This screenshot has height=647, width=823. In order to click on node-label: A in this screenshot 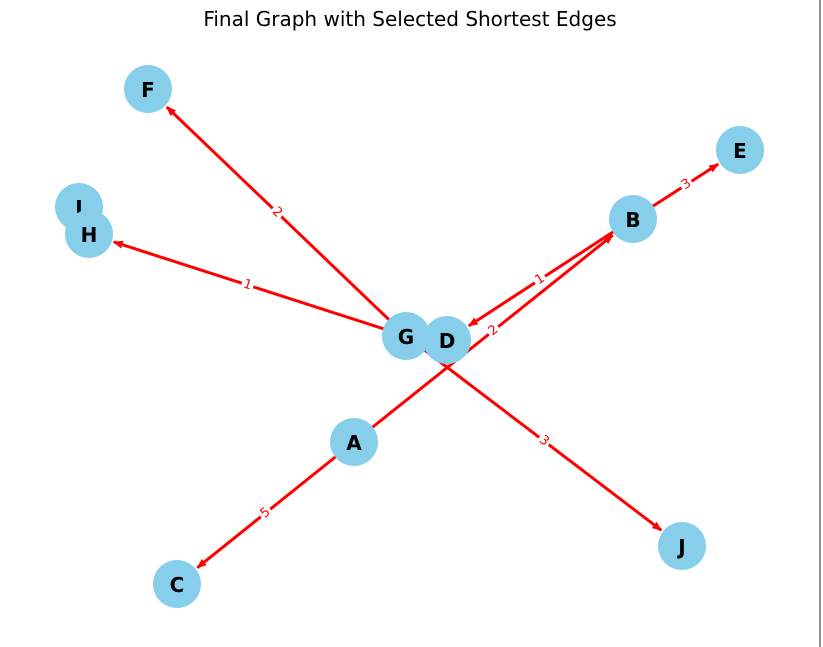, I will do `click(354, 443)`.